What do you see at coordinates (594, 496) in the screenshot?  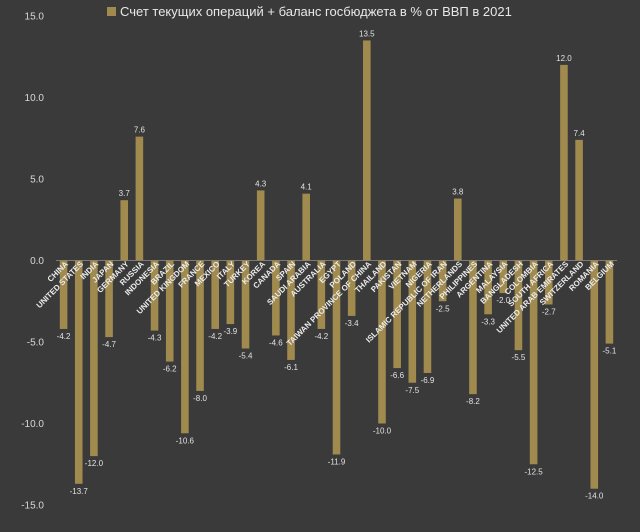 I see `data-label: -14.0` at bounding box center [594, 496].